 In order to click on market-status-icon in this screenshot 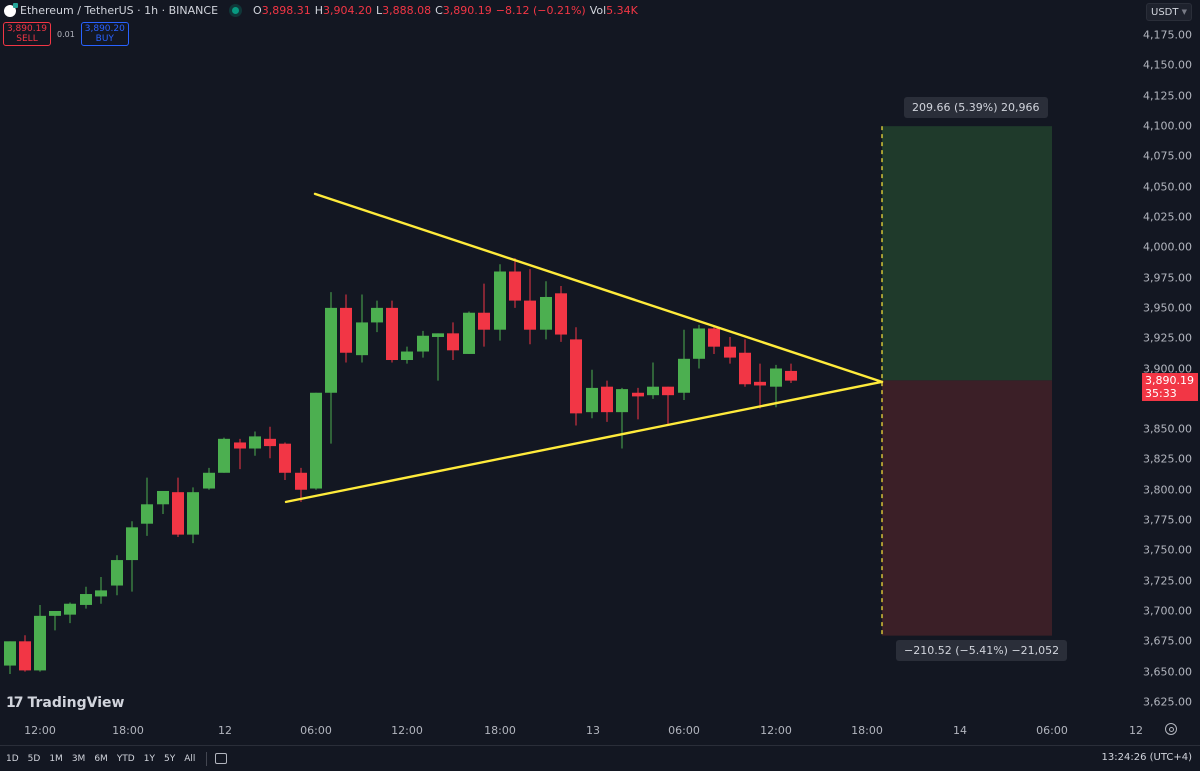, I will do `click(236, 10)`.